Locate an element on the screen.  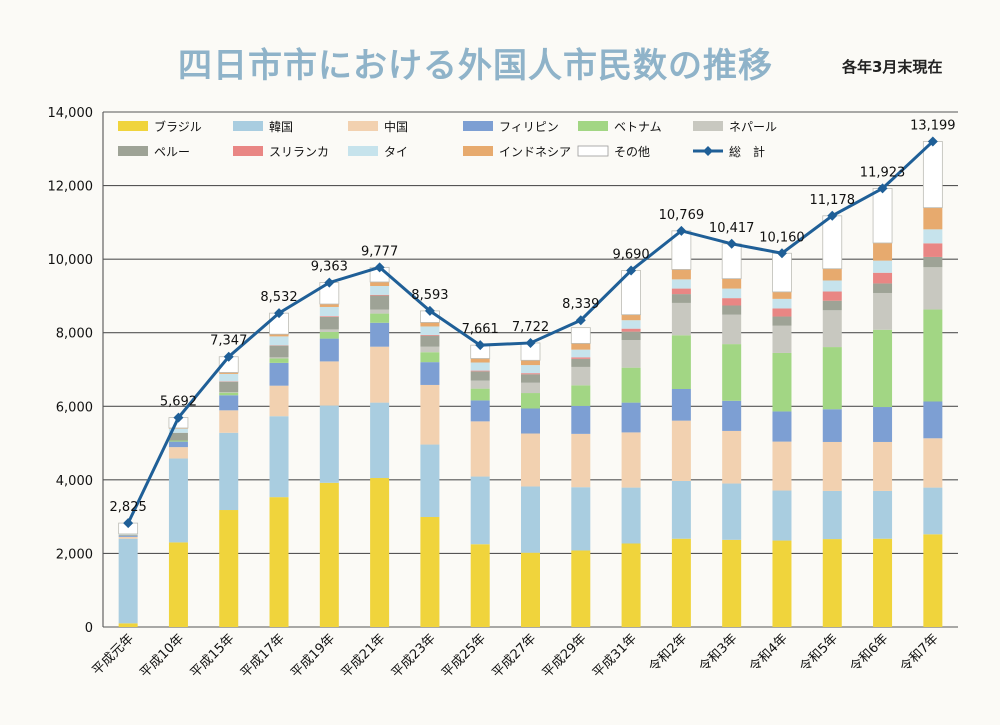
total-data-label: 2,825 is located at coordinates (128, 507).